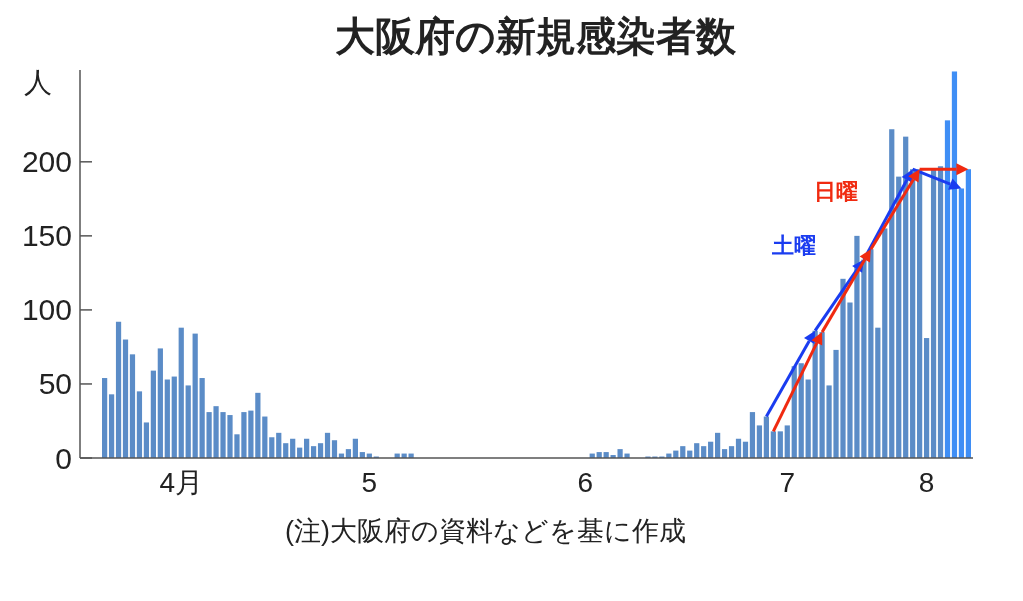  I want to click on chart-title: 大阪府の新規感染者数, so click(536, 36).